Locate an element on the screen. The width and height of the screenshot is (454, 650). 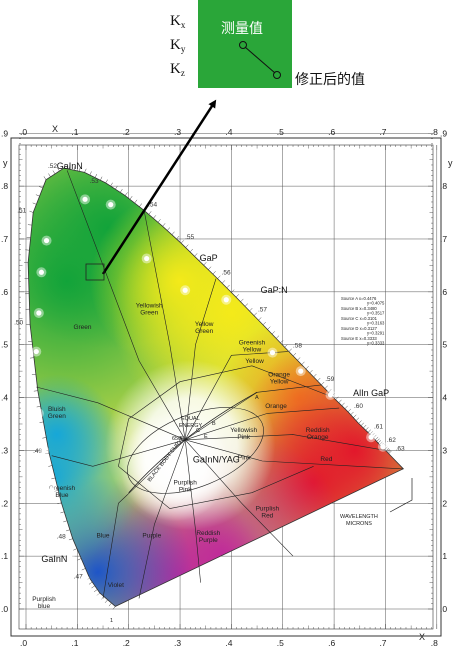
color-blob is located at coordinates (174, 466).